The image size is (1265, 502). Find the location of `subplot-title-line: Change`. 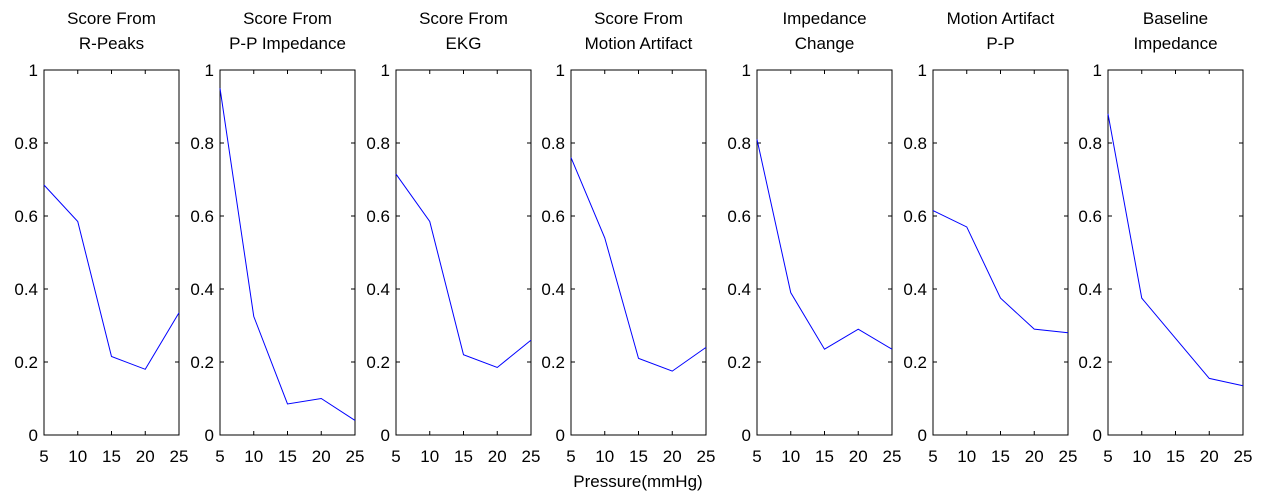

subplot-title-line: Change is located at coordinates (825, 43).